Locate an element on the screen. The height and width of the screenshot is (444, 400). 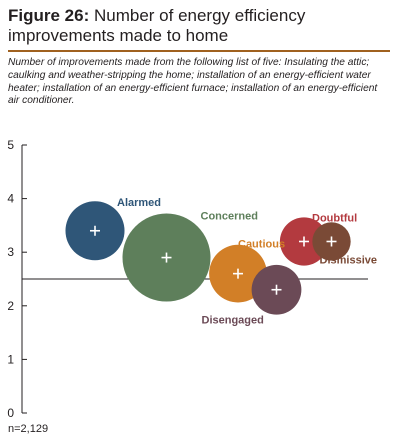
y-tick-label: 3 is located at coordinates (10, 252).